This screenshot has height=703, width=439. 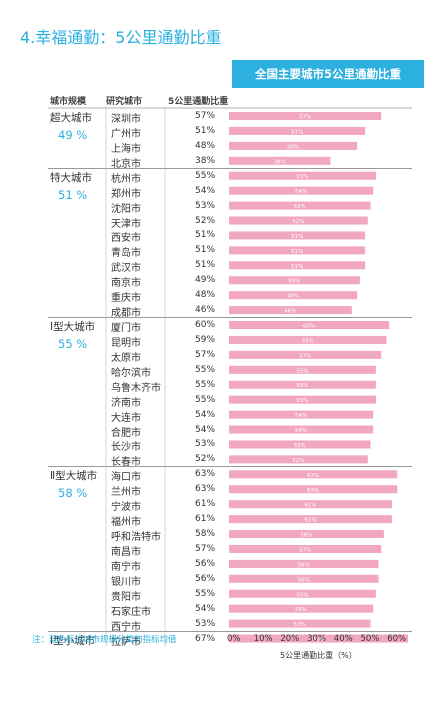 What do you see at coordinates (126, 254) in the screenshot?
I see `city-name: 青岛市` at bounding box center [126, 254].